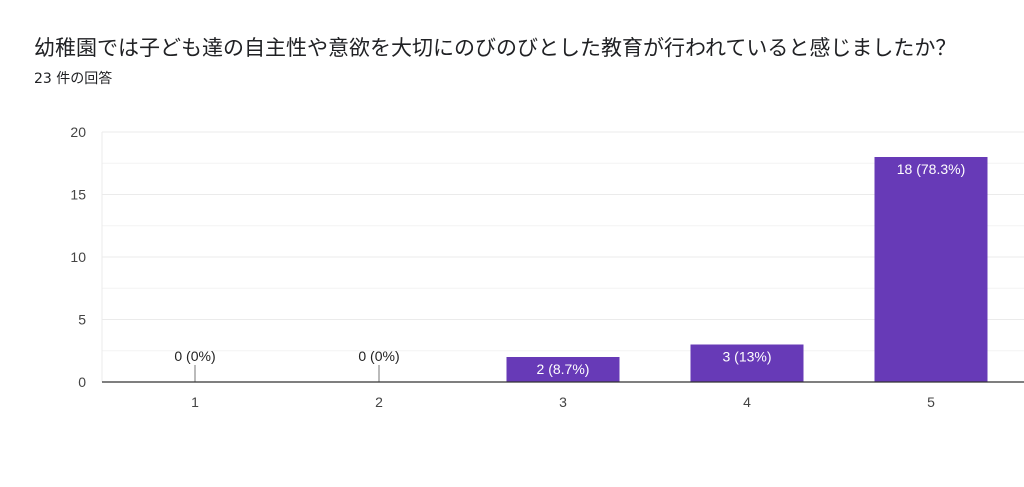  I want to click on response-count: 23 件の回答, so click(73, 79).